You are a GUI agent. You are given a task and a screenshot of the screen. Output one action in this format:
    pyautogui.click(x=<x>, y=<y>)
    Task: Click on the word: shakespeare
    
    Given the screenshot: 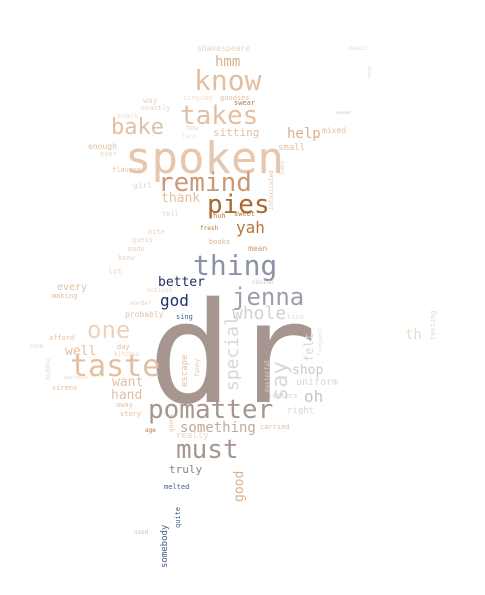 What is the action you would take?
    pyautogui.click(x=223, y=48)
    